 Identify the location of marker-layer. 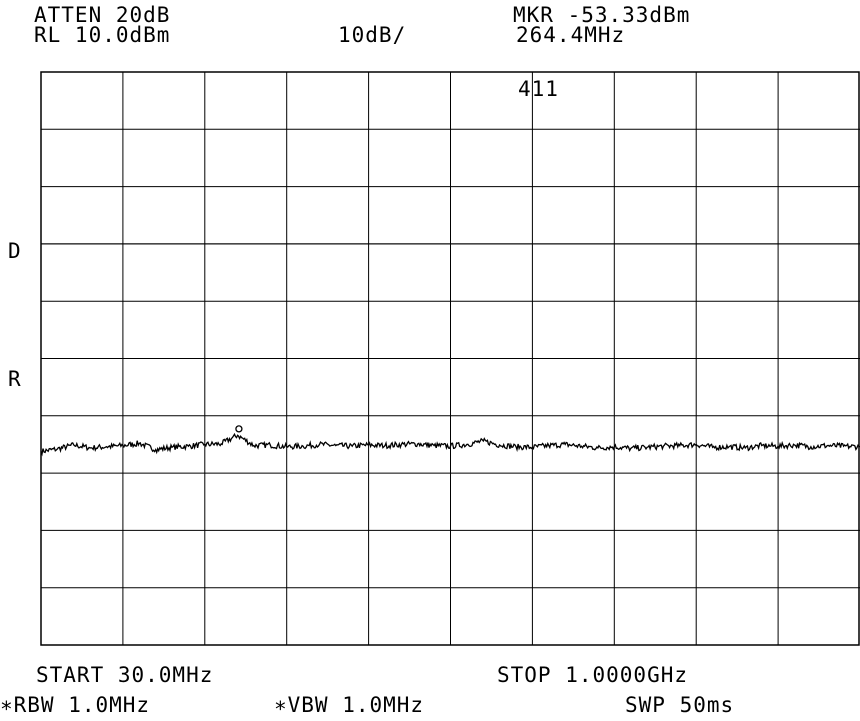
(239, 429).